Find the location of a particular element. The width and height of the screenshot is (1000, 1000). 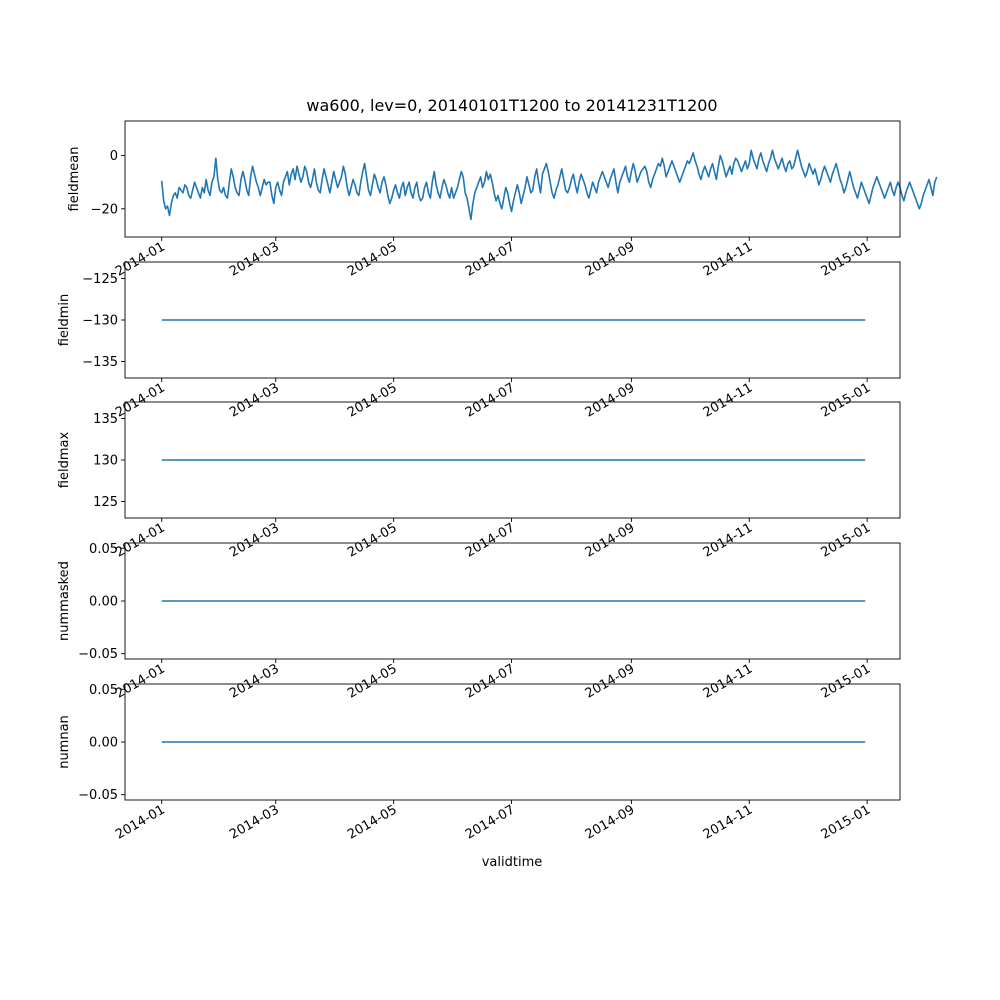

x-tick-label-fieldmin: 2014-07 is located at coordinates (490, 400).